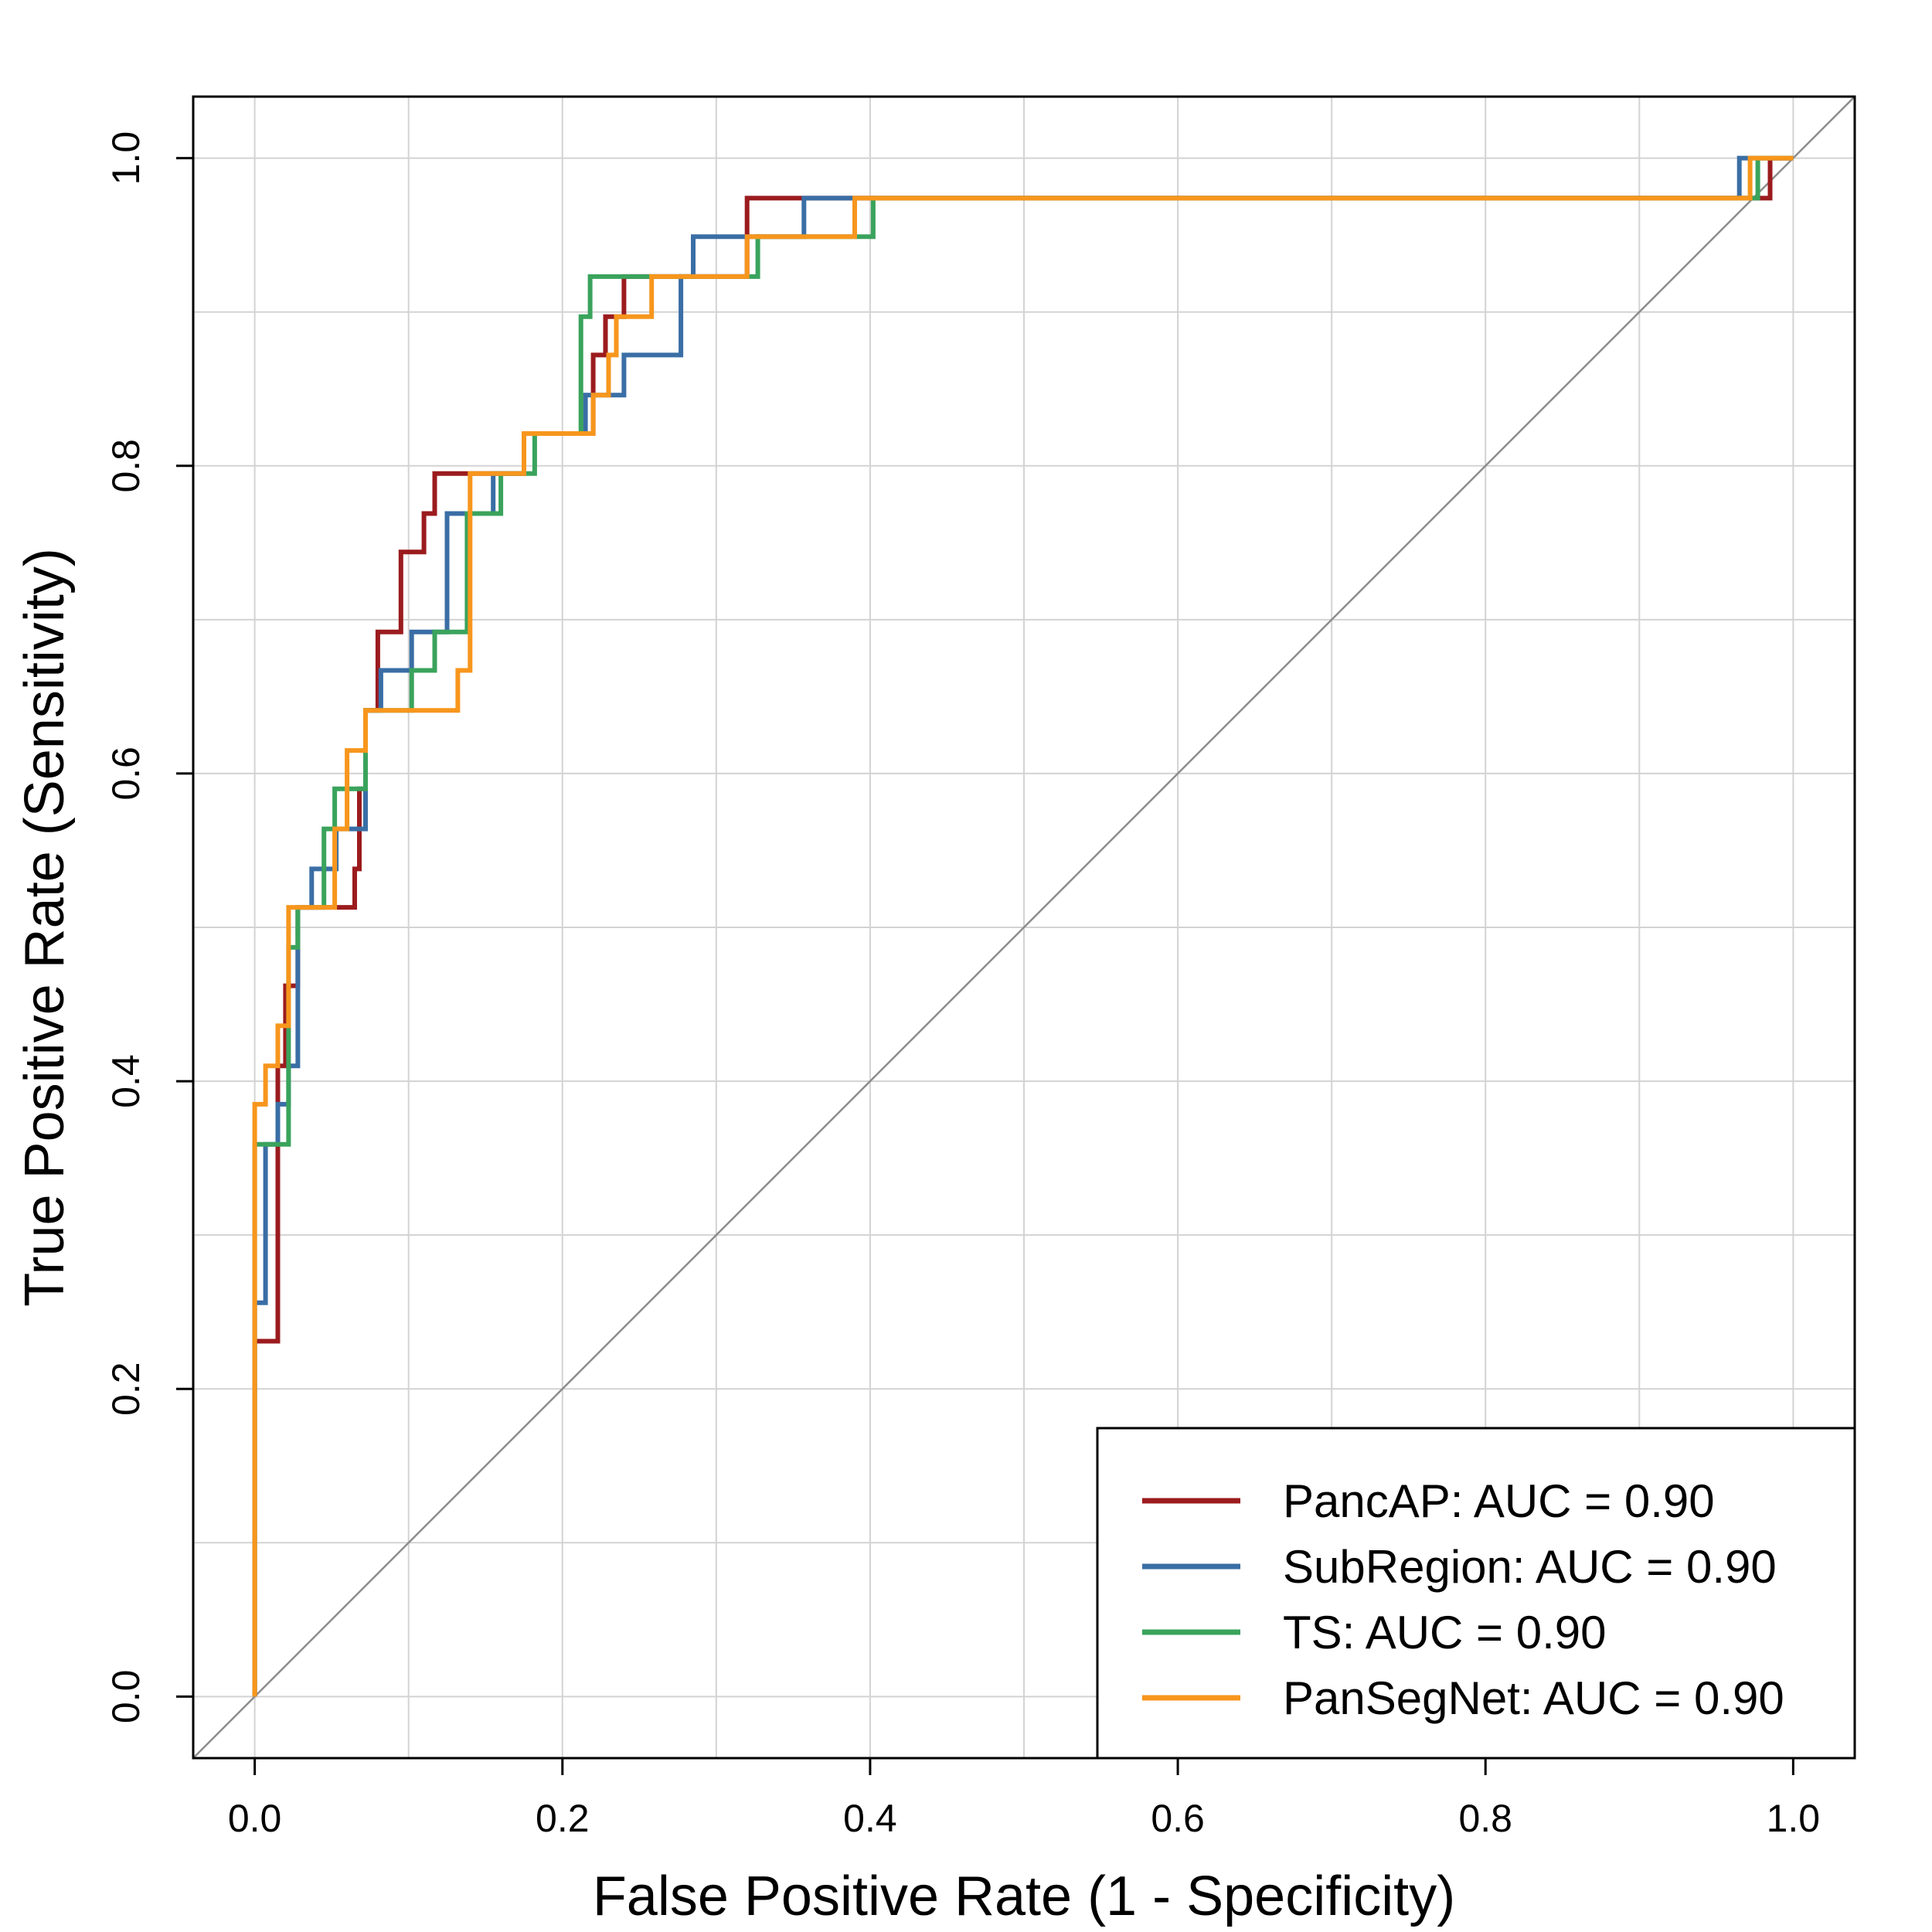  I want to click on x-axis-title: False Positive Rate (1 - Specificity), so click(1024, 1897).